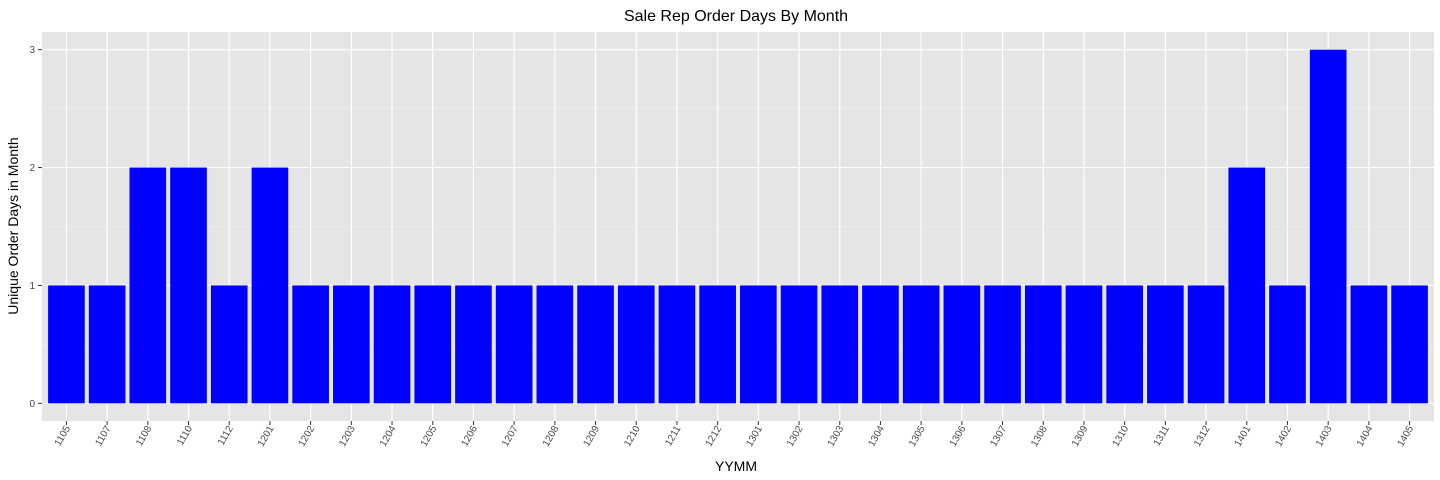  I want to click on x-tick-label: 1402, so click(1283, 436).